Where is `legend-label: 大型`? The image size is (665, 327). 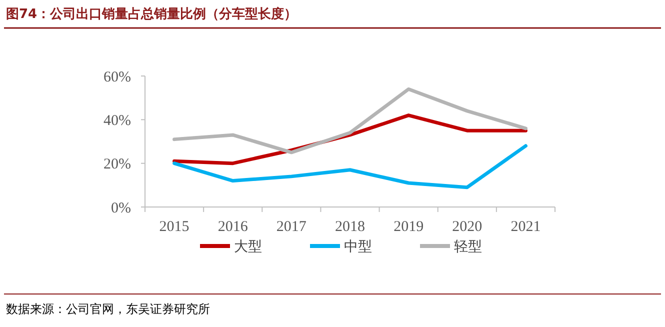 legend-label: 大型 is located at coordinates (248, 246).